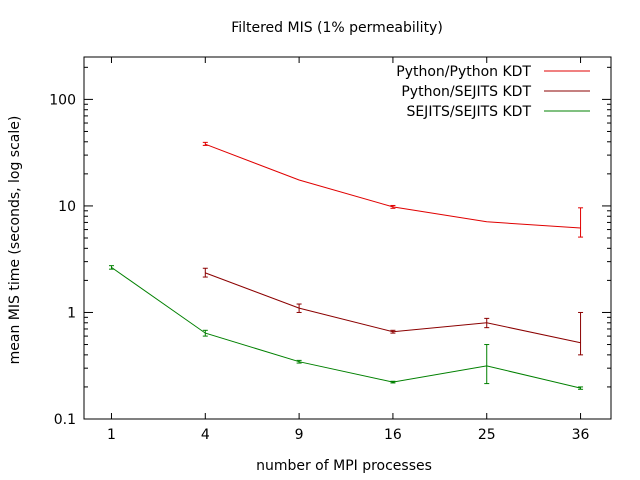 The height and width of the screenshot is (480, 640). What do you see at coordinates (299, 435) in the screenshot?
I see `x-tick-label: 9` at bounding box center [299, 435].